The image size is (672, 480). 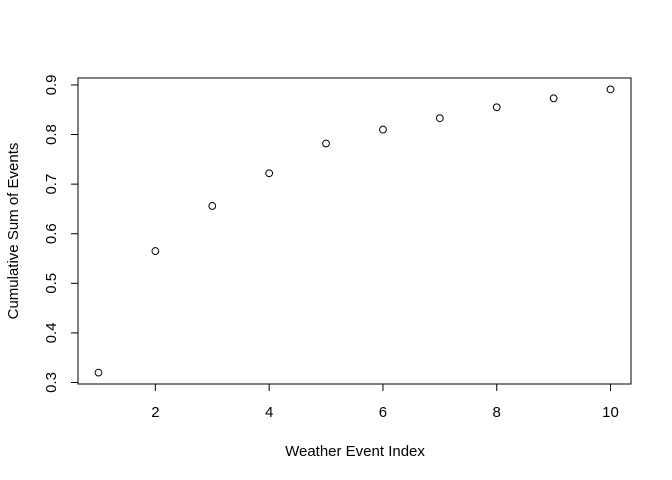 What do you see at coordinates (497, 412) in the screenshot?
I see `x-tick-label: 8` at bounding box center [497, 412].